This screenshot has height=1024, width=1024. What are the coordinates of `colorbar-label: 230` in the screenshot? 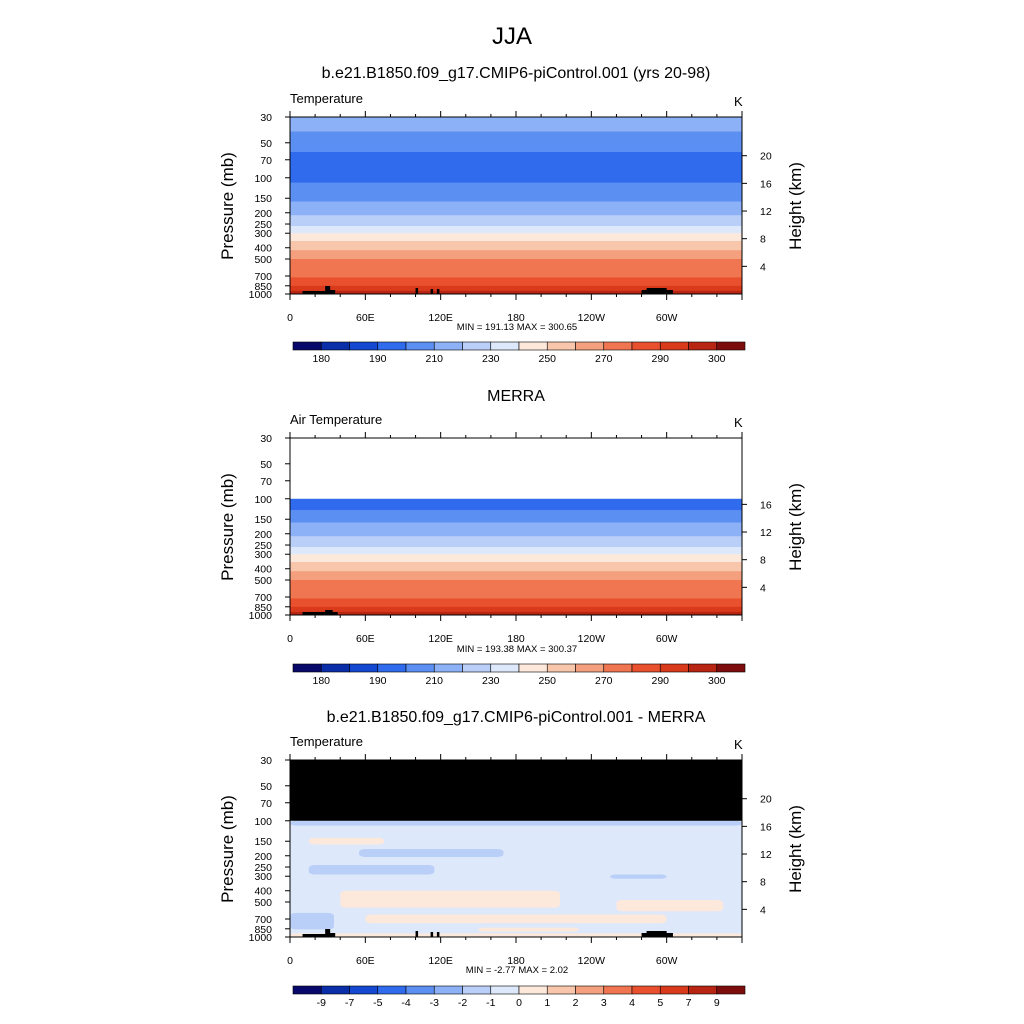 It's located at (491, 681).